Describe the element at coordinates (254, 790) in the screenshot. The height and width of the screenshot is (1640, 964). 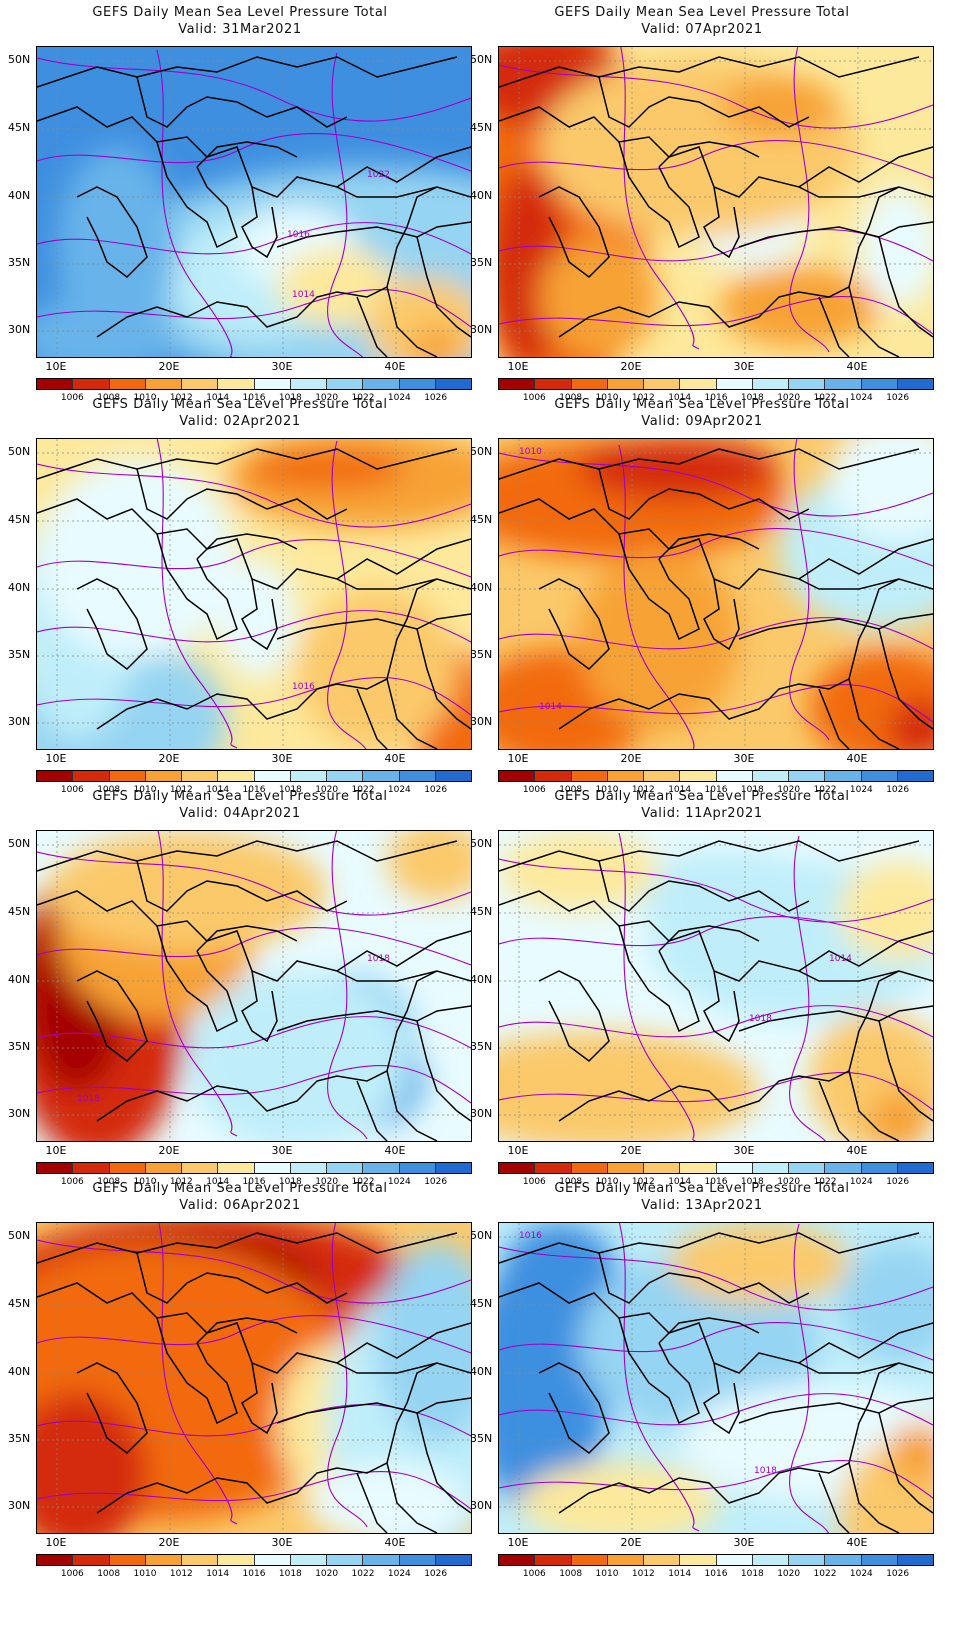
I see `colorbar-label: 1016` at that location.